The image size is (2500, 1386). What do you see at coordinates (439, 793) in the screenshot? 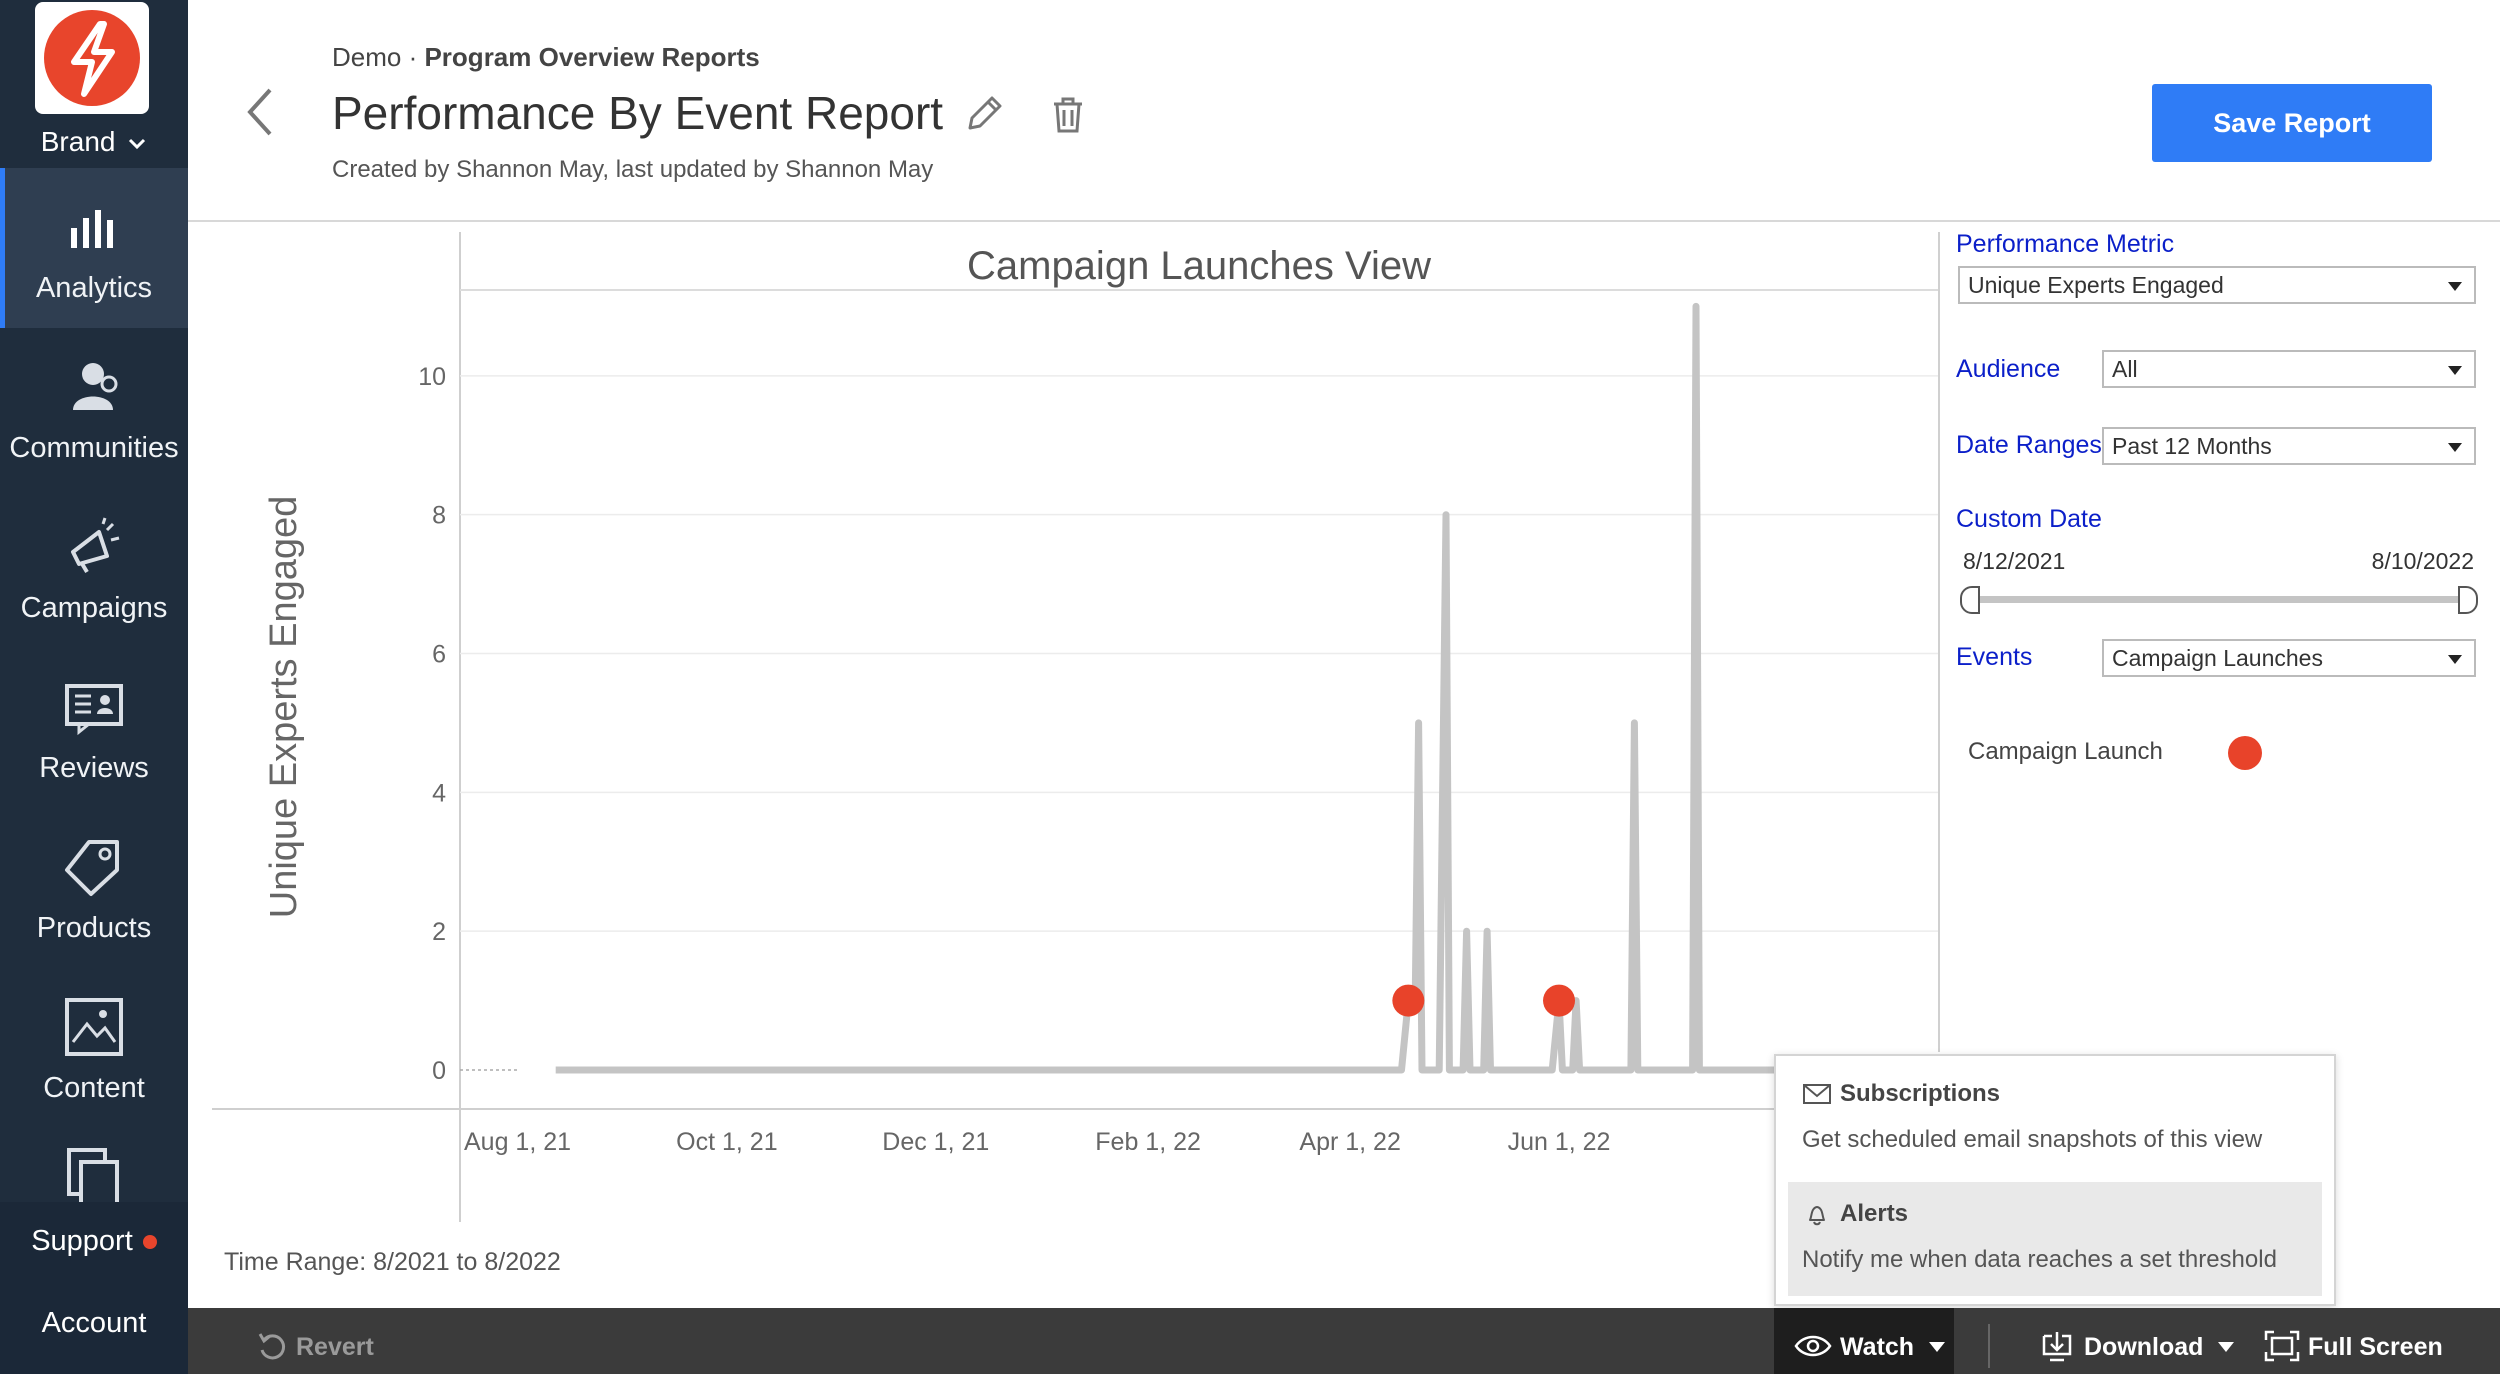
I see `y-tick-label: 4` at bounding box center [439, 793].